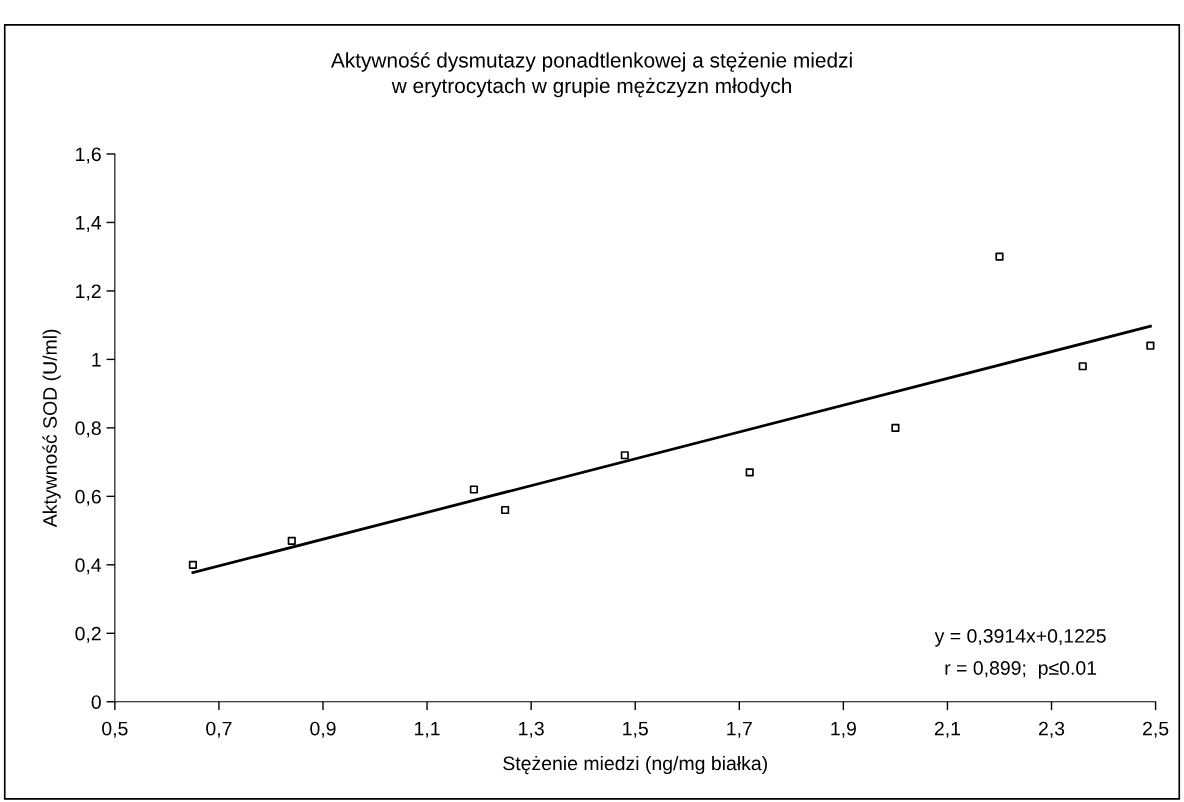  What do you see at coordinates (1156, 729) in the screenshot?
I see `x-tick-label: 2,5` at bounding box center [1156, 729].